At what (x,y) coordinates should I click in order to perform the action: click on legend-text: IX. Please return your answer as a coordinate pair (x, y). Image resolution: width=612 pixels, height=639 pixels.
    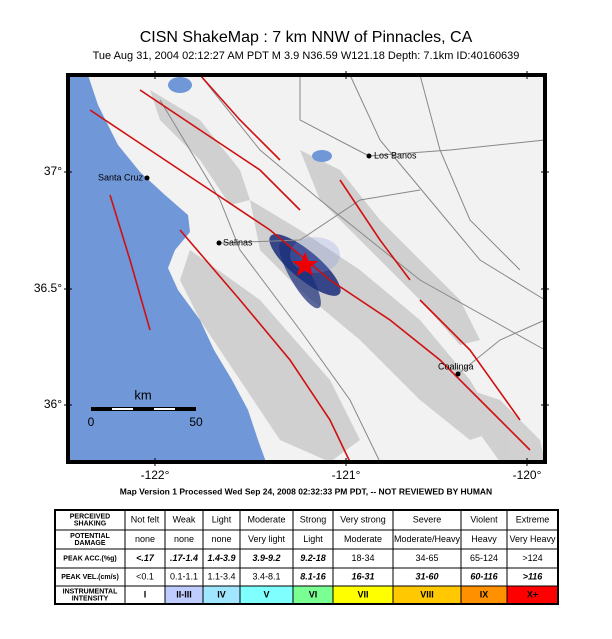
    Looking at the image, I should click on (484, 594).